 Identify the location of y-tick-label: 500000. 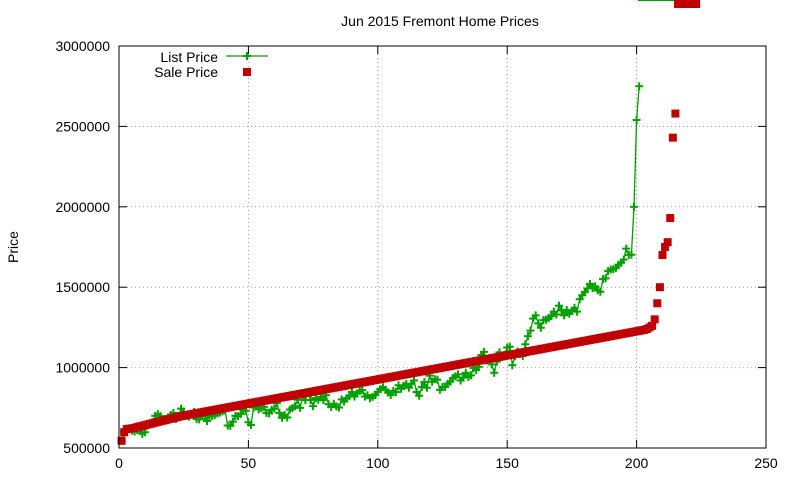
(86, 448).